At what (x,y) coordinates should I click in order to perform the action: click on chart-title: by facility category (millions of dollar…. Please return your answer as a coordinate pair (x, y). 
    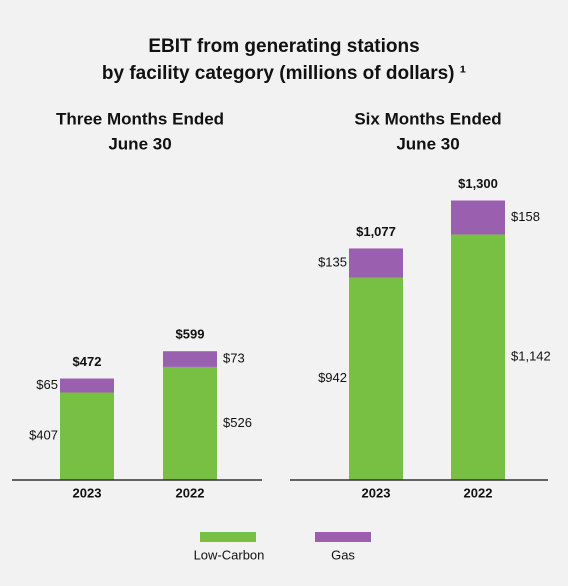
    Looking at the image, I should click on (284, 73).